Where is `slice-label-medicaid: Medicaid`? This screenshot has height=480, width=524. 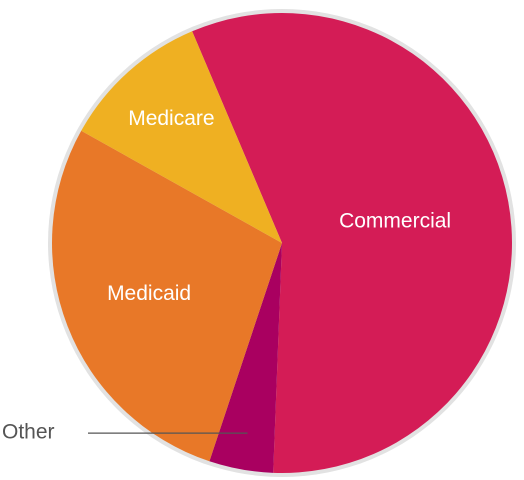 slice-label-medicaid: Medicaid is located at coordinates (149, 293).